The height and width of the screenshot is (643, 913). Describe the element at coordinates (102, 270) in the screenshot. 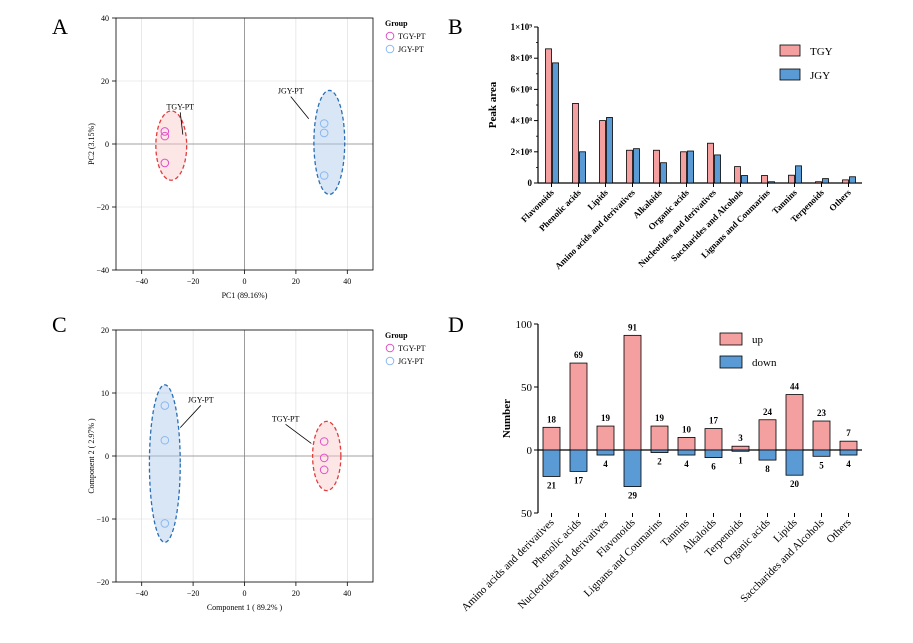

I see `y-tick-label: −40` at that location.